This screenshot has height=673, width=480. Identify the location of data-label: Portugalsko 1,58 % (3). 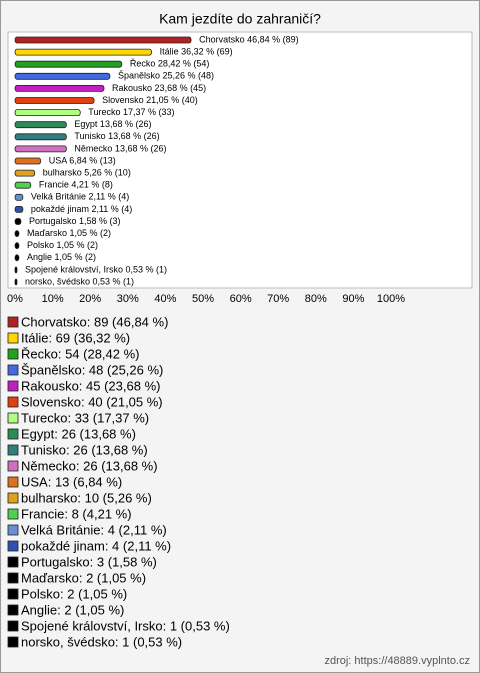
(75, 221).